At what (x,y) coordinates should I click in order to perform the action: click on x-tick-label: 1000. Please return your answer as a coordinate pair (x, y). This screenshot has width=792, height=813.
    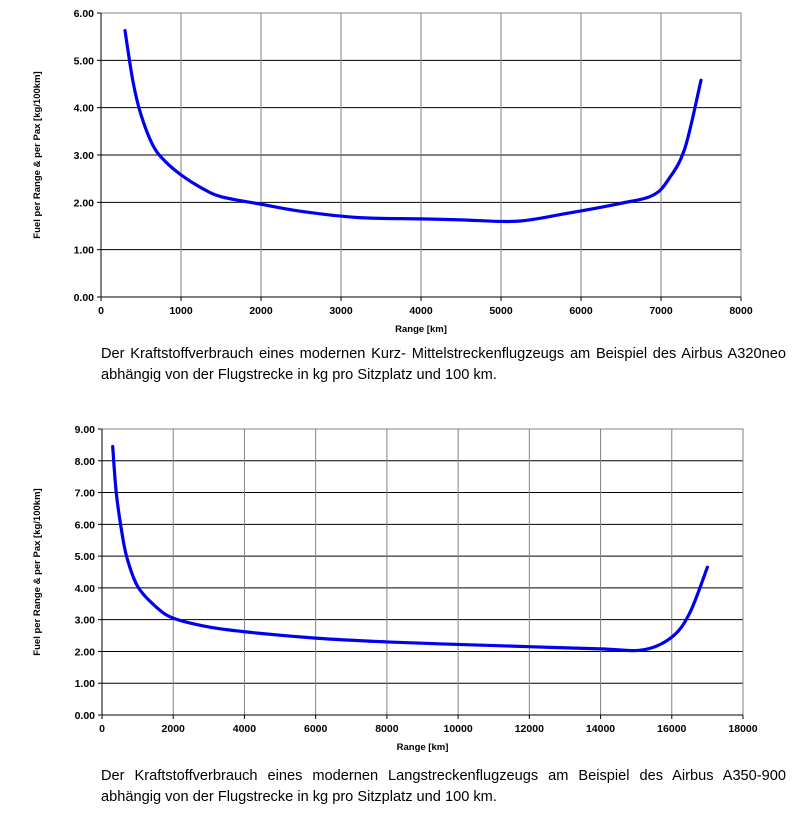
    Looking at the image, I should click on (181, 311).